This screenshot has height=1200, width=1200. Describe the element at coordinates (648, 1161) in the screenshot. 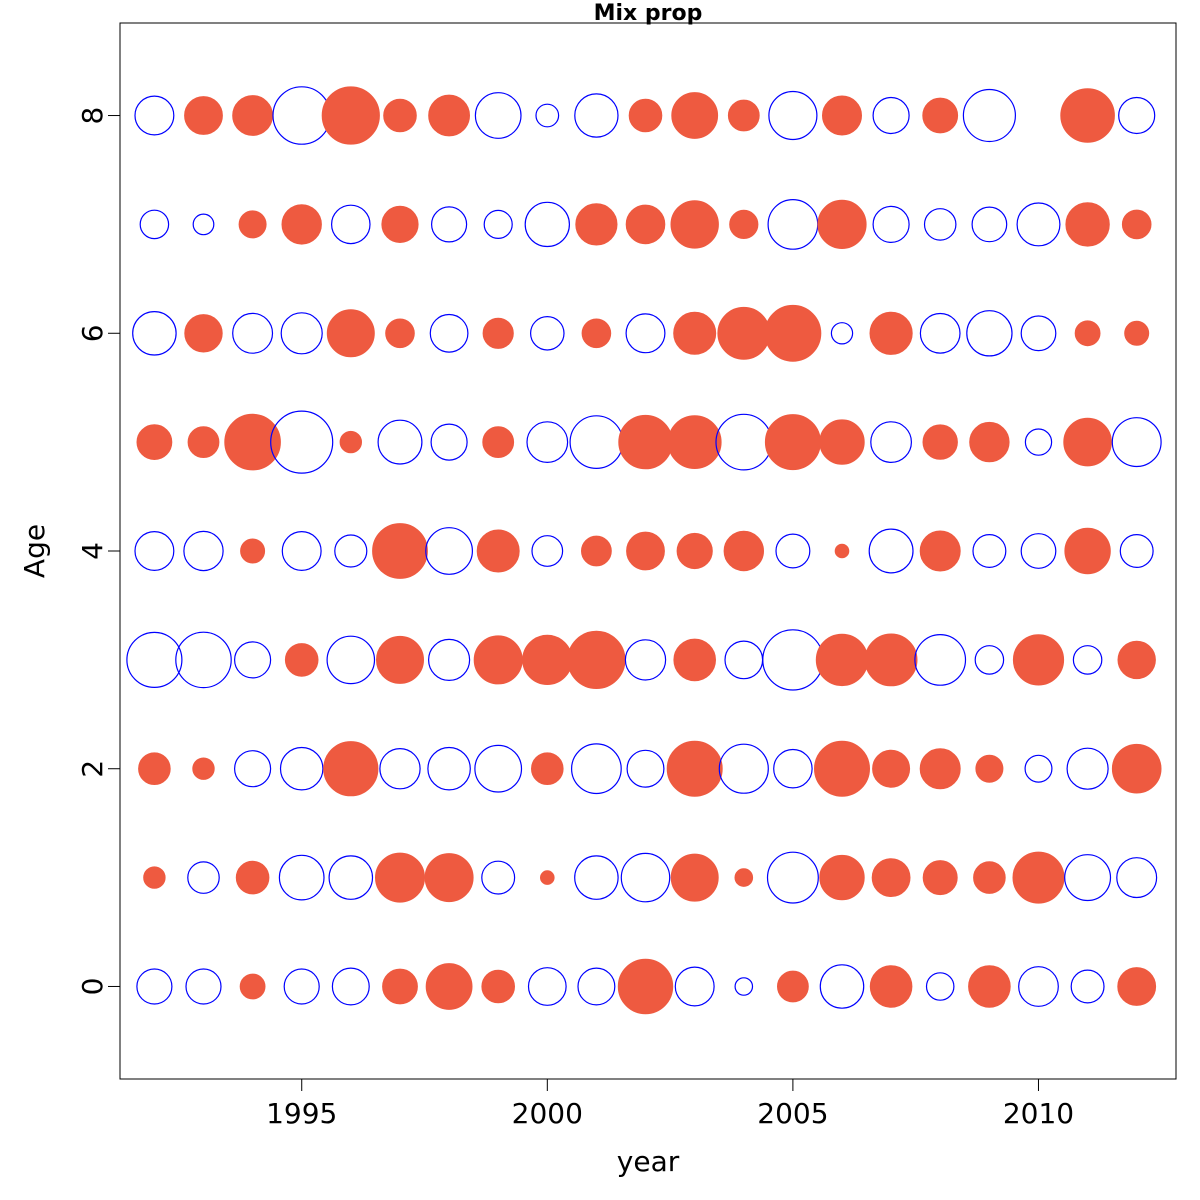

I see `x-axis-label: year` at that location.